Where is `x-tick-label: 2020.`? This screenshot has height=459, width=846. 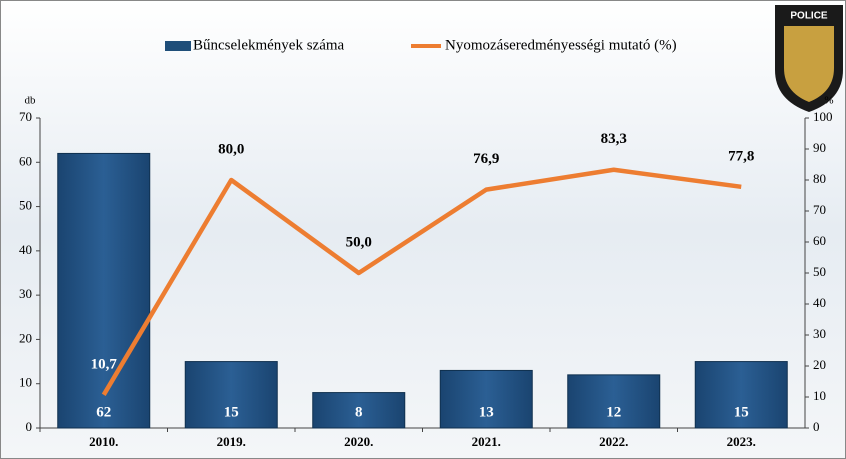 x-tick-label: 2020. is located at coordinates (358, 441).